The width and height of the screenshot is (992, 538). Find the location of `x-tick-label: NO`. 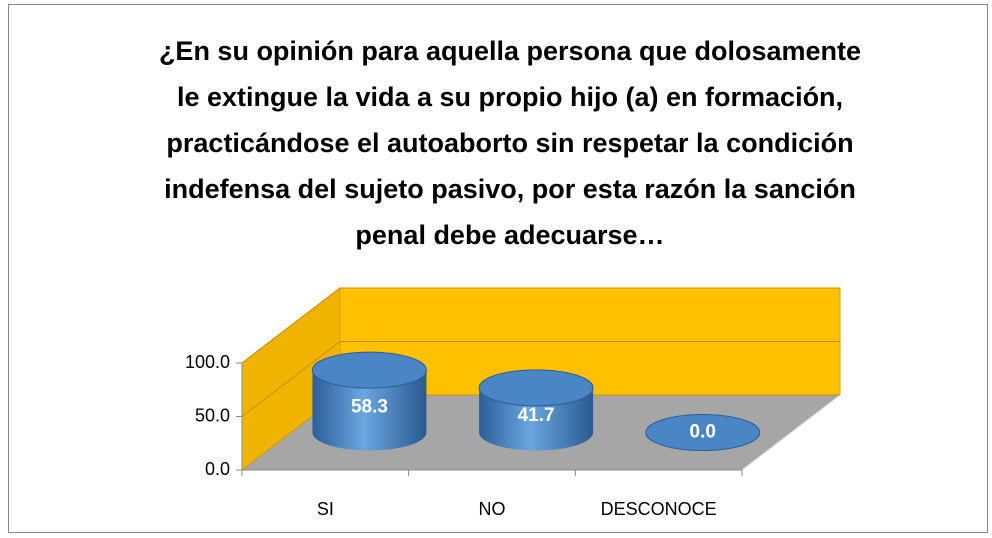

x-tick-label: NO is located at coordinates (492, 509).